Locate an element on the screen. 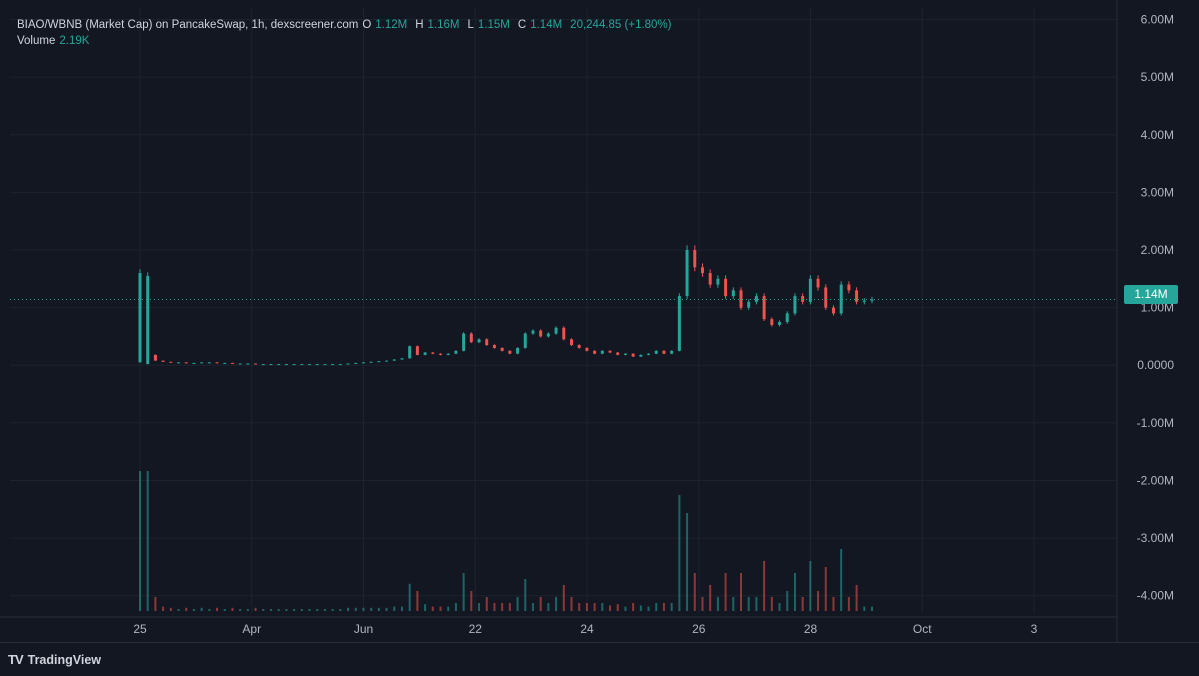 This screenshot has height=676, width=1199. y-tick-label: 6.00M is located at coordinates (1157, 20).